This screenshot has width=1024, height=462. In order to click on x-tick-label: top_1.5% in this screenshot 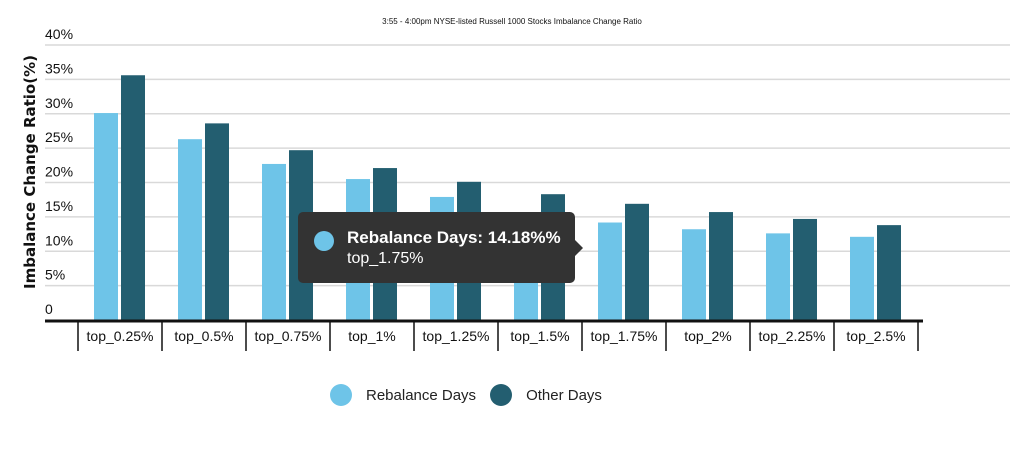, I will do `click(539, 336)`.